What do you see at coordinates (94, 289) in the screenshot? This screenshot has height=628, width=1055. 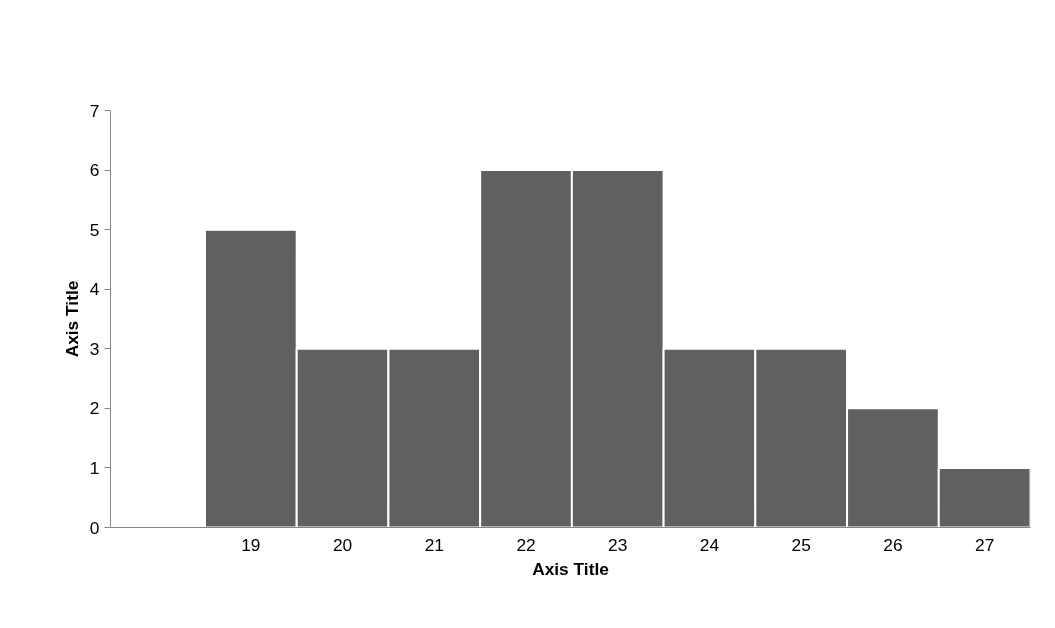 I see `y-tick-label: 4` at bounding box center [94, 289].